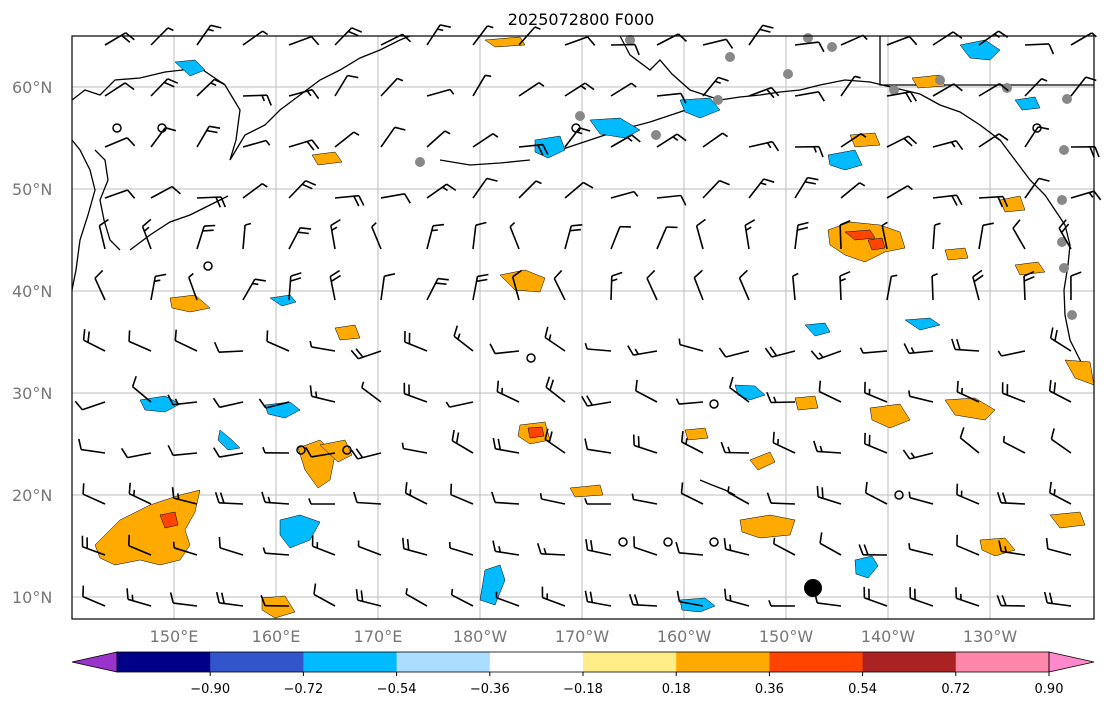  Describe the element at coordinates (32, 342) in the screenshot. I see `latitude-axis: 60°N 50°N 40°N 30°N 20°N 10°N` at that location.